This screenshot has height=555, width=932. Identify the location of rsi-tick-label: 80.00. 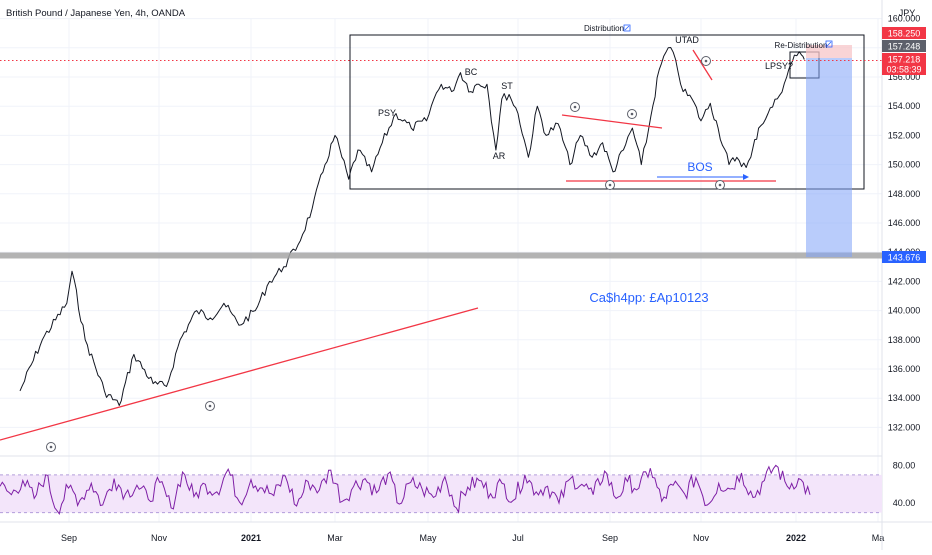
(904, 465).